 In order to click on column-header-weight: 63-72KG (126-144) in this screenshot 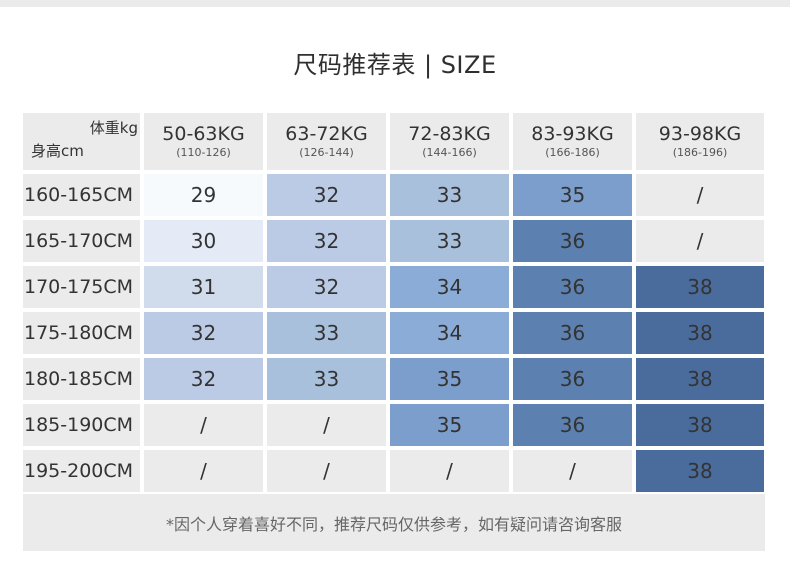, I will do `click(326, 141)`.